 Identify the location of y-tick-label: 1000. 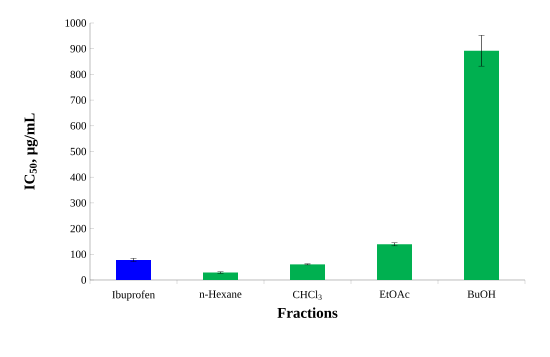
(76, 23).